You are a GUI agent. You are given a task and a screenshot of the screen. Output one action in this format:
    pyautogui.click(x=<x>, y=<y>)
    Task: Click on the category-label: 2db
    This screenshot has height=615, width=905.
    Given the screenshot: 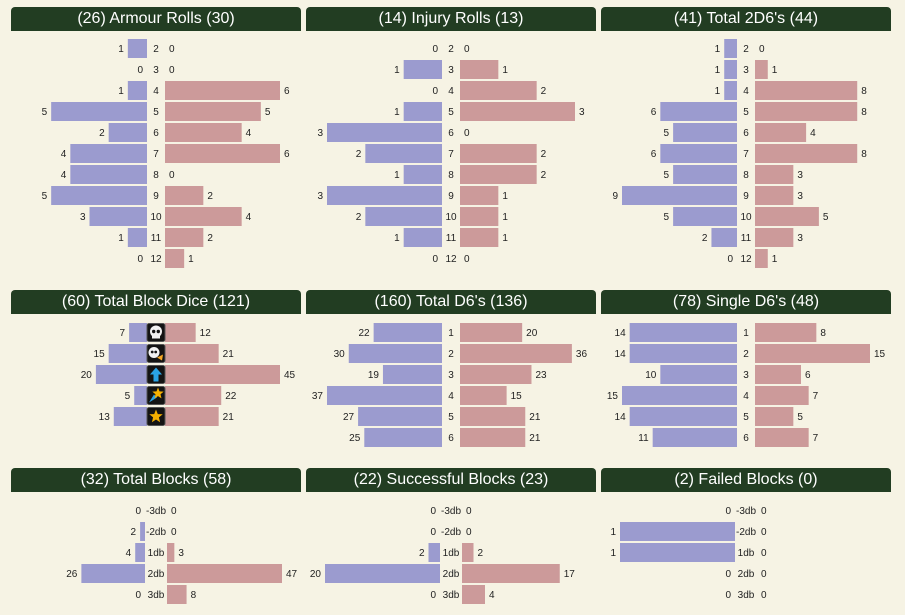 What is the action you would take?
    pyautogui.click(x=746, y=574)
    